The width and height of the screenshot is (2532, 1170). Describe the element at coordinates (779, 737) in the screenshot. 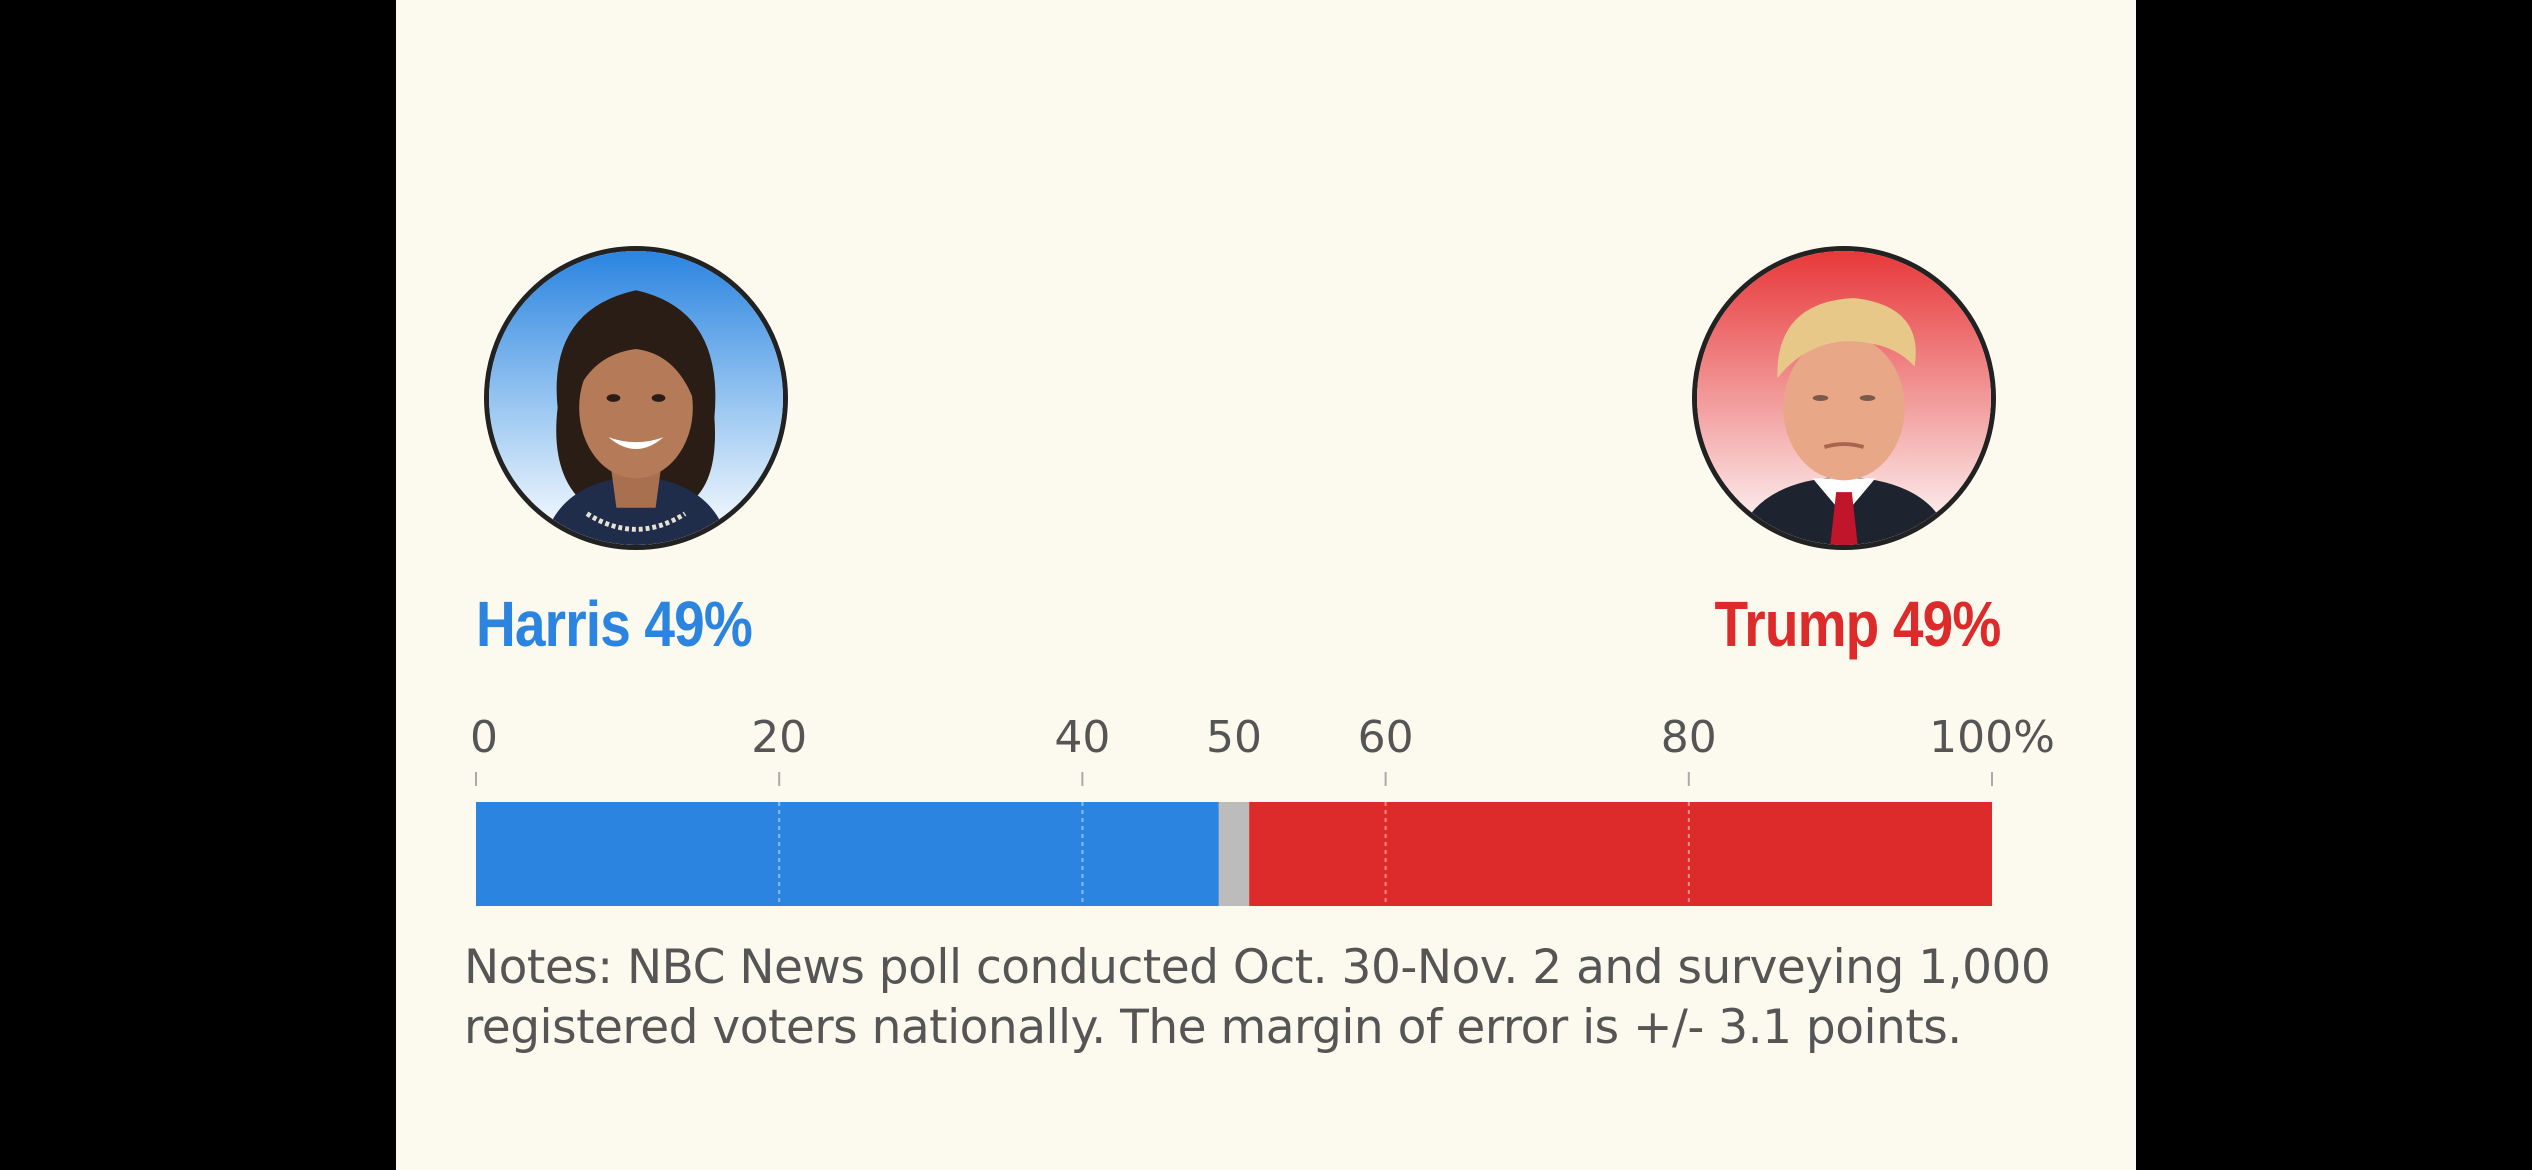

I see `axis-tick-label-20: 20` at that location.